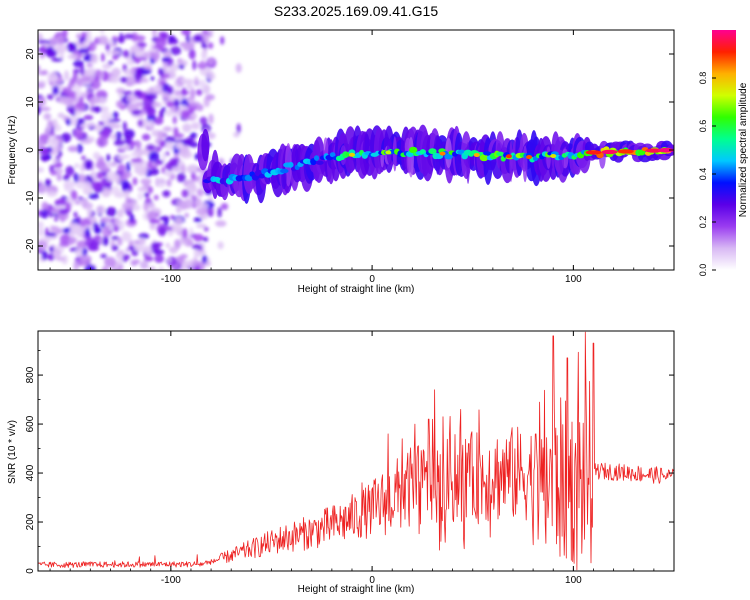 This screenshot has height=600, width=750. Describe the element at coordinates (372, 580) in the screenshot. I see `x-tick-label: 0` at that location.